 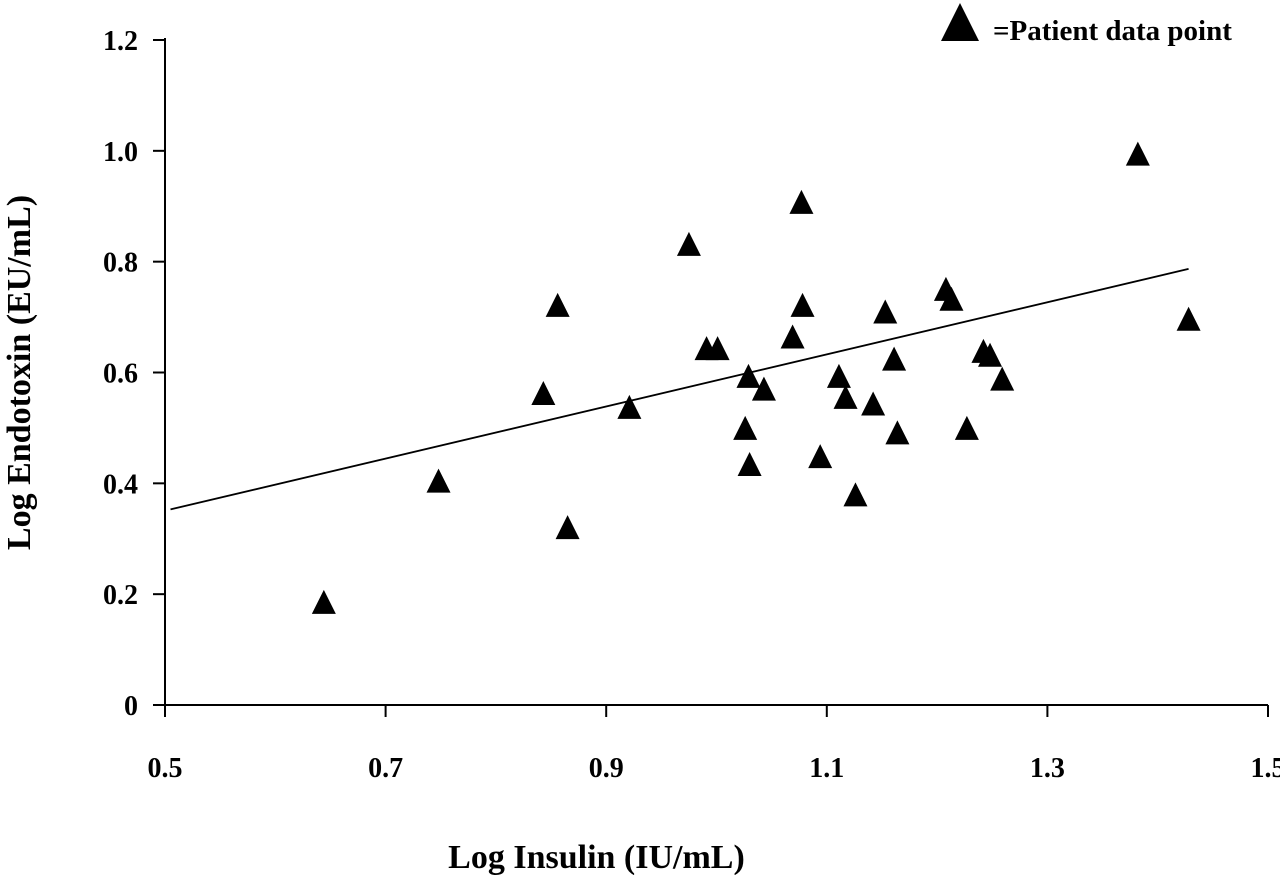 What do you see at coordinates (714, 744) in the screenshot?
I see `x-ticks: 0.5 0.7 0.9 1.1 1.3 1.5` at bounding box center [714, 744].